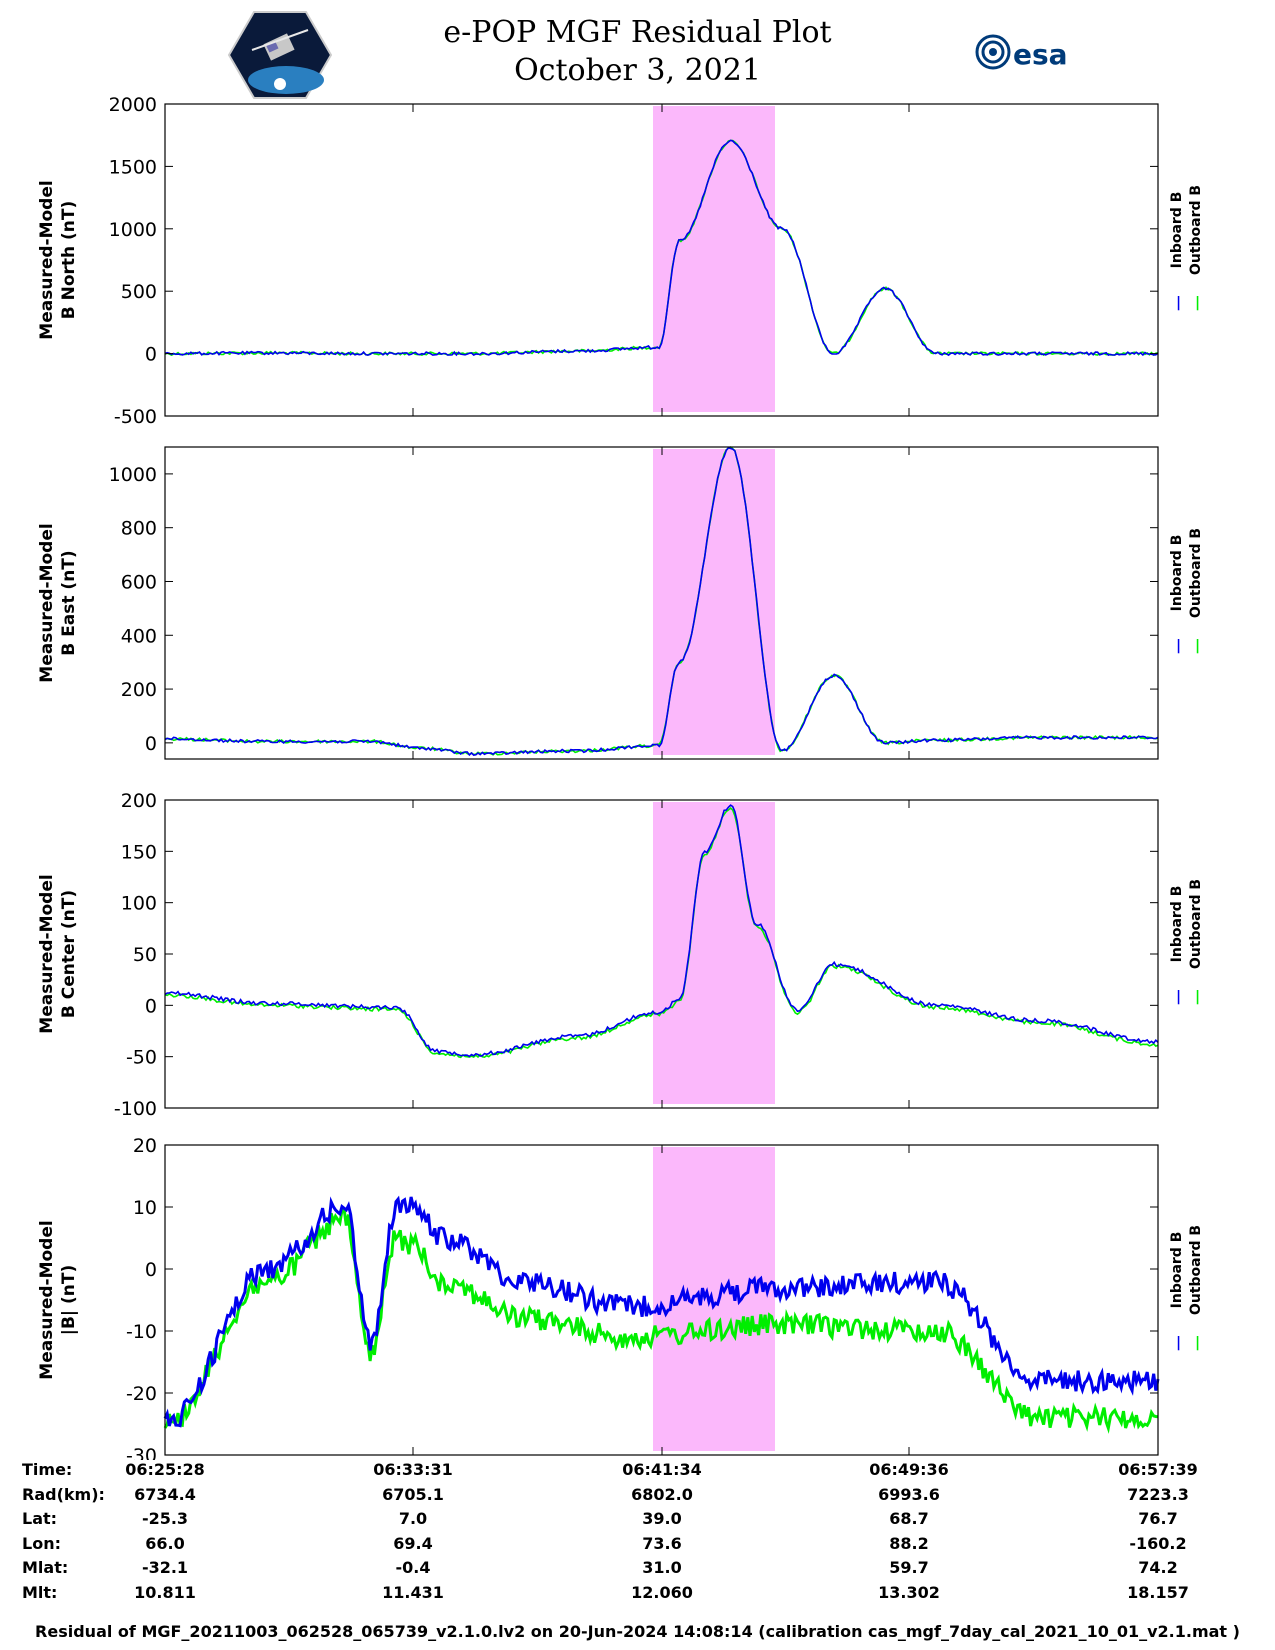 The height and width of the screenshot is (1650, 1275). Describe the element at coordinates (413, 1518) in the screenshot. I see `row-value: 7.0` at that location.